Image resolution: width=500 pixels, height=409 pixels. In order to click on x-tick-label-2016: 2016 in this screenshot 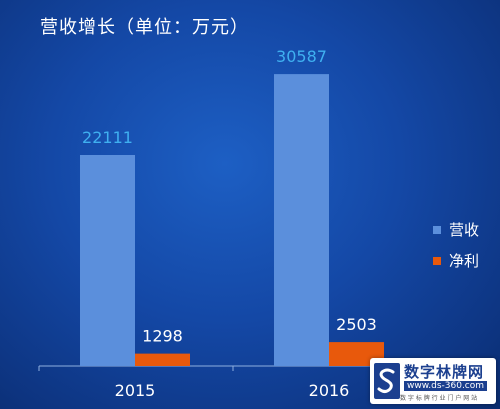, I will do `click(329, 390)`.